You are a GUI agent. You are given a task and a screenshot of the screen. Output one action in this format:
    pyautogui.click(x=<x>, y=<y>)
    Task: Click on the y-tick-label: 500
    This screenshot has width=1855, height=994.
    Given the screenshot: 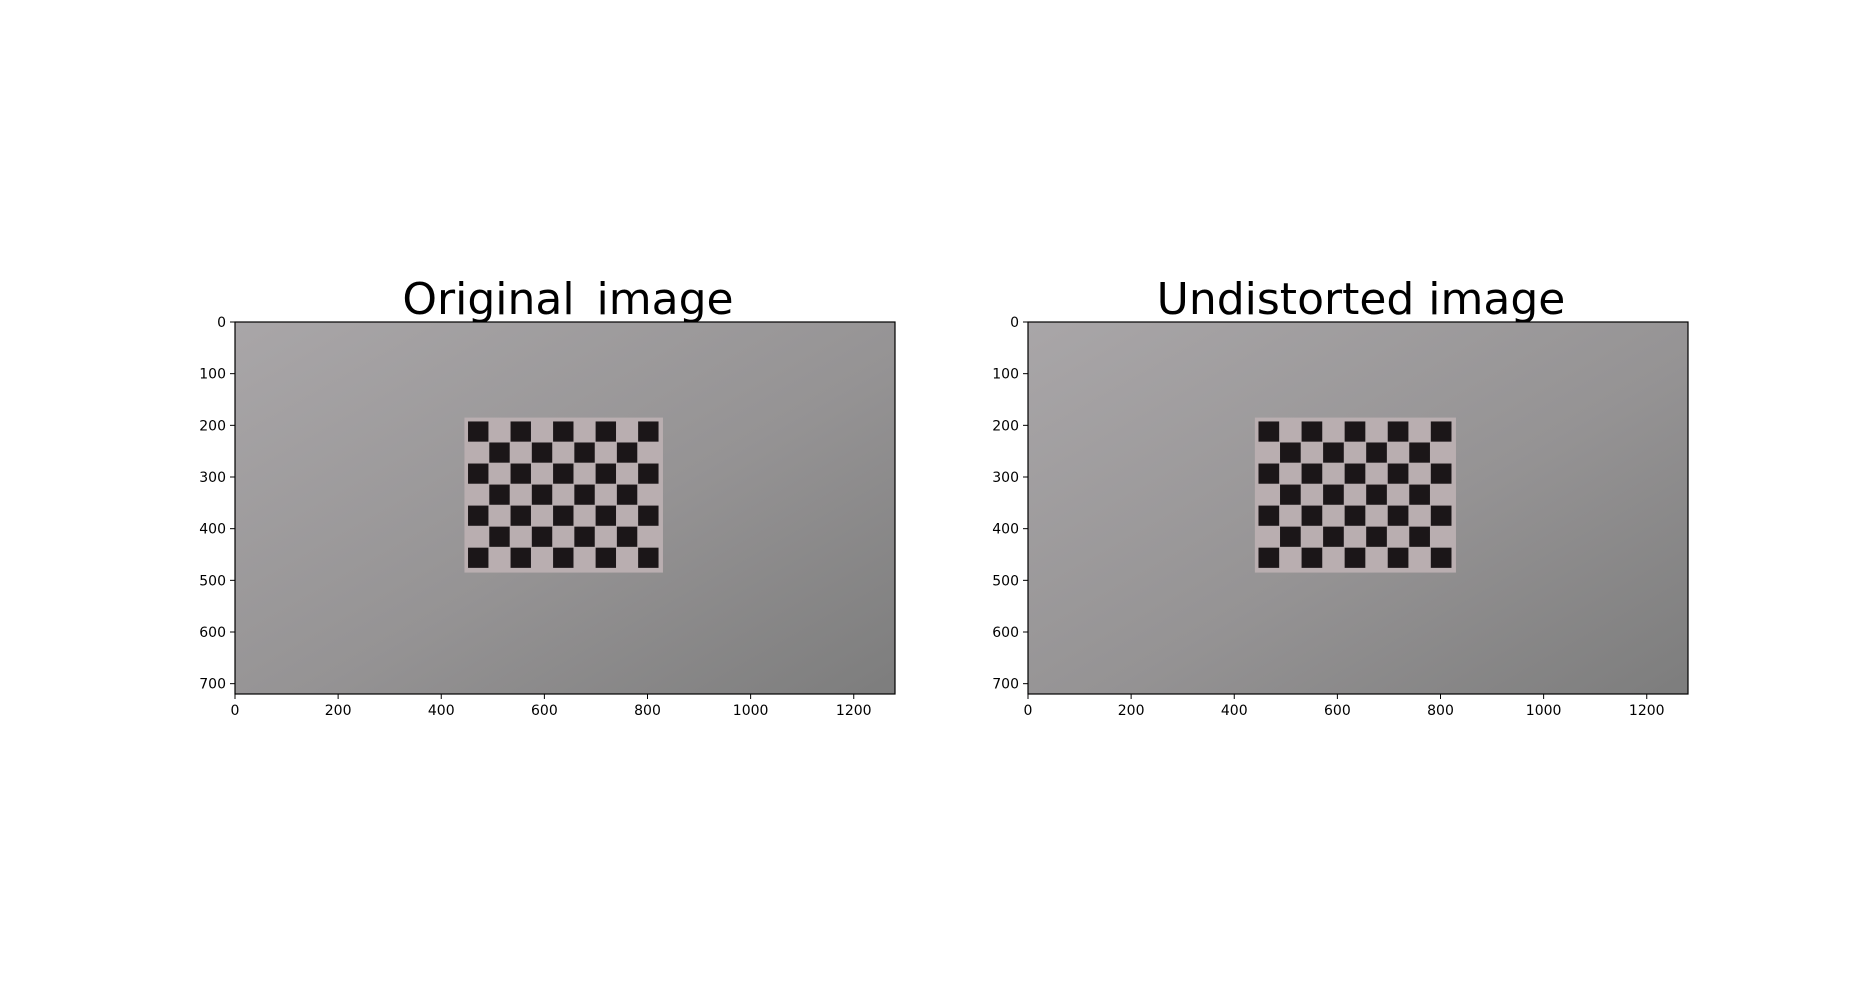 What is the action you would take?
    pyautogui.click(x=1005, y=581)
    